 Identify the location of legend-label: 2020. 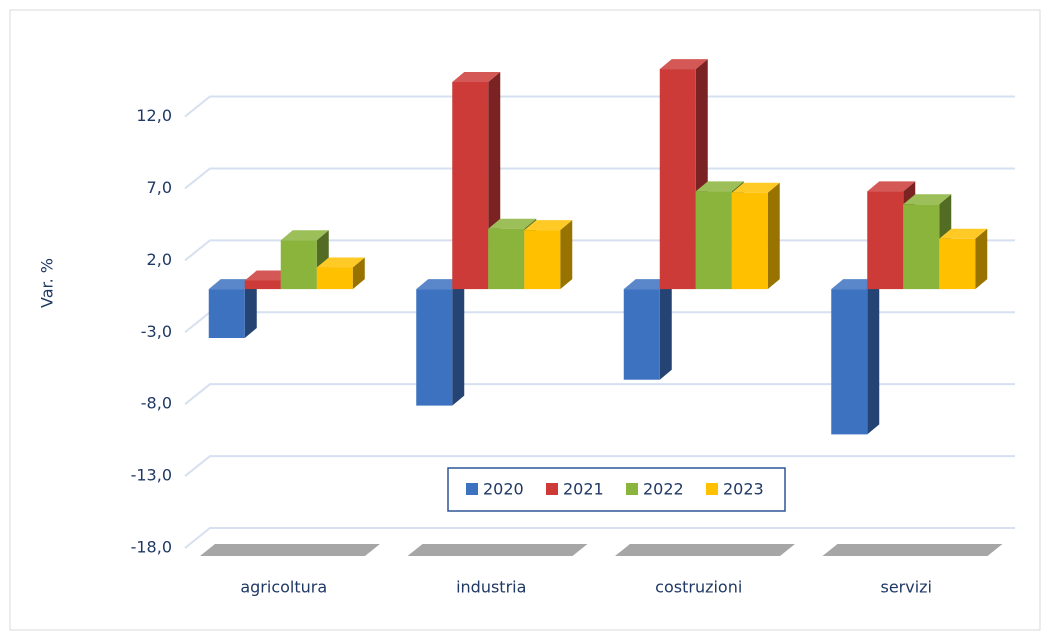
(503, 489).